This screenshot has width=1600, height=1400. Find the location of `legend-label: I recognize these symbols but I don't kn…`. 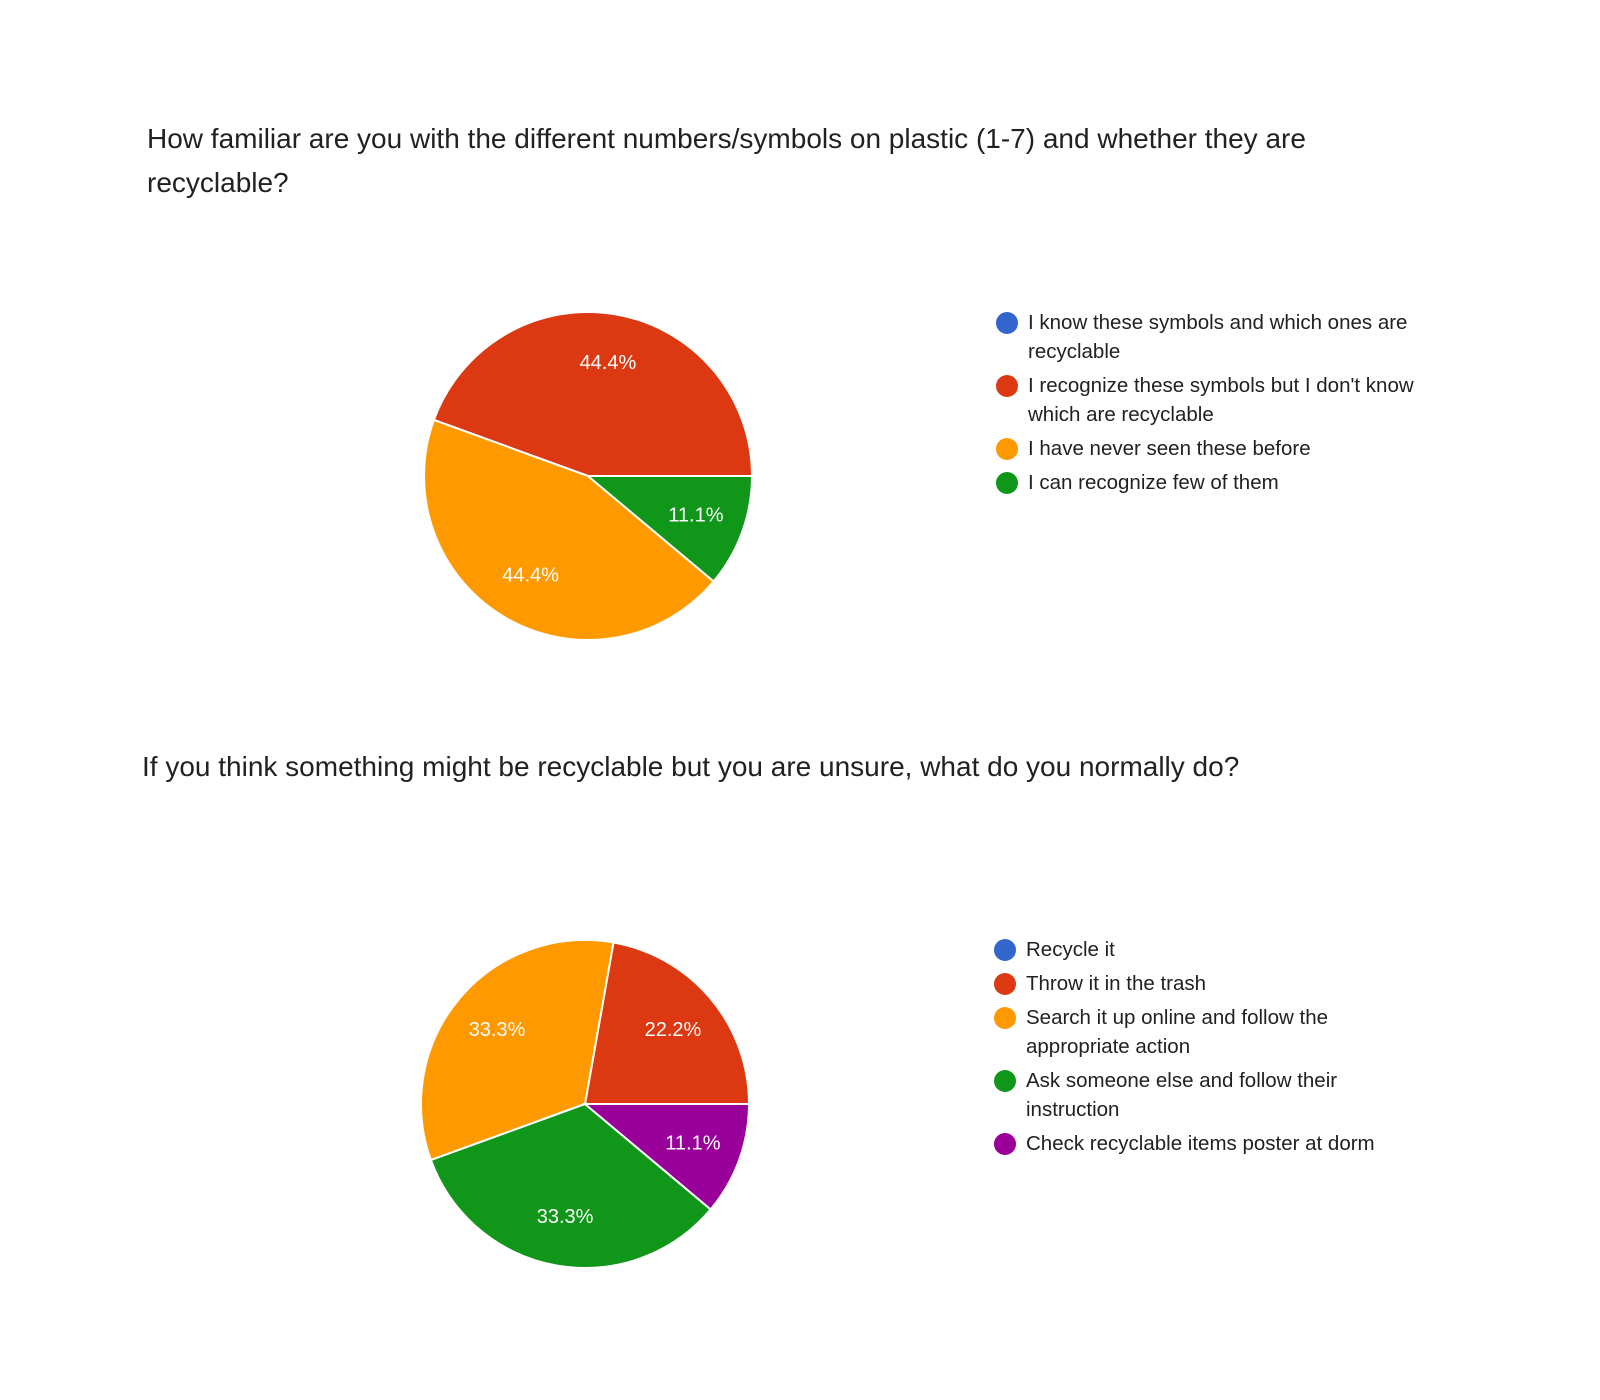

legend-label: I recognize these symbols but I don't kn… is located at coordinates (1221, 400).